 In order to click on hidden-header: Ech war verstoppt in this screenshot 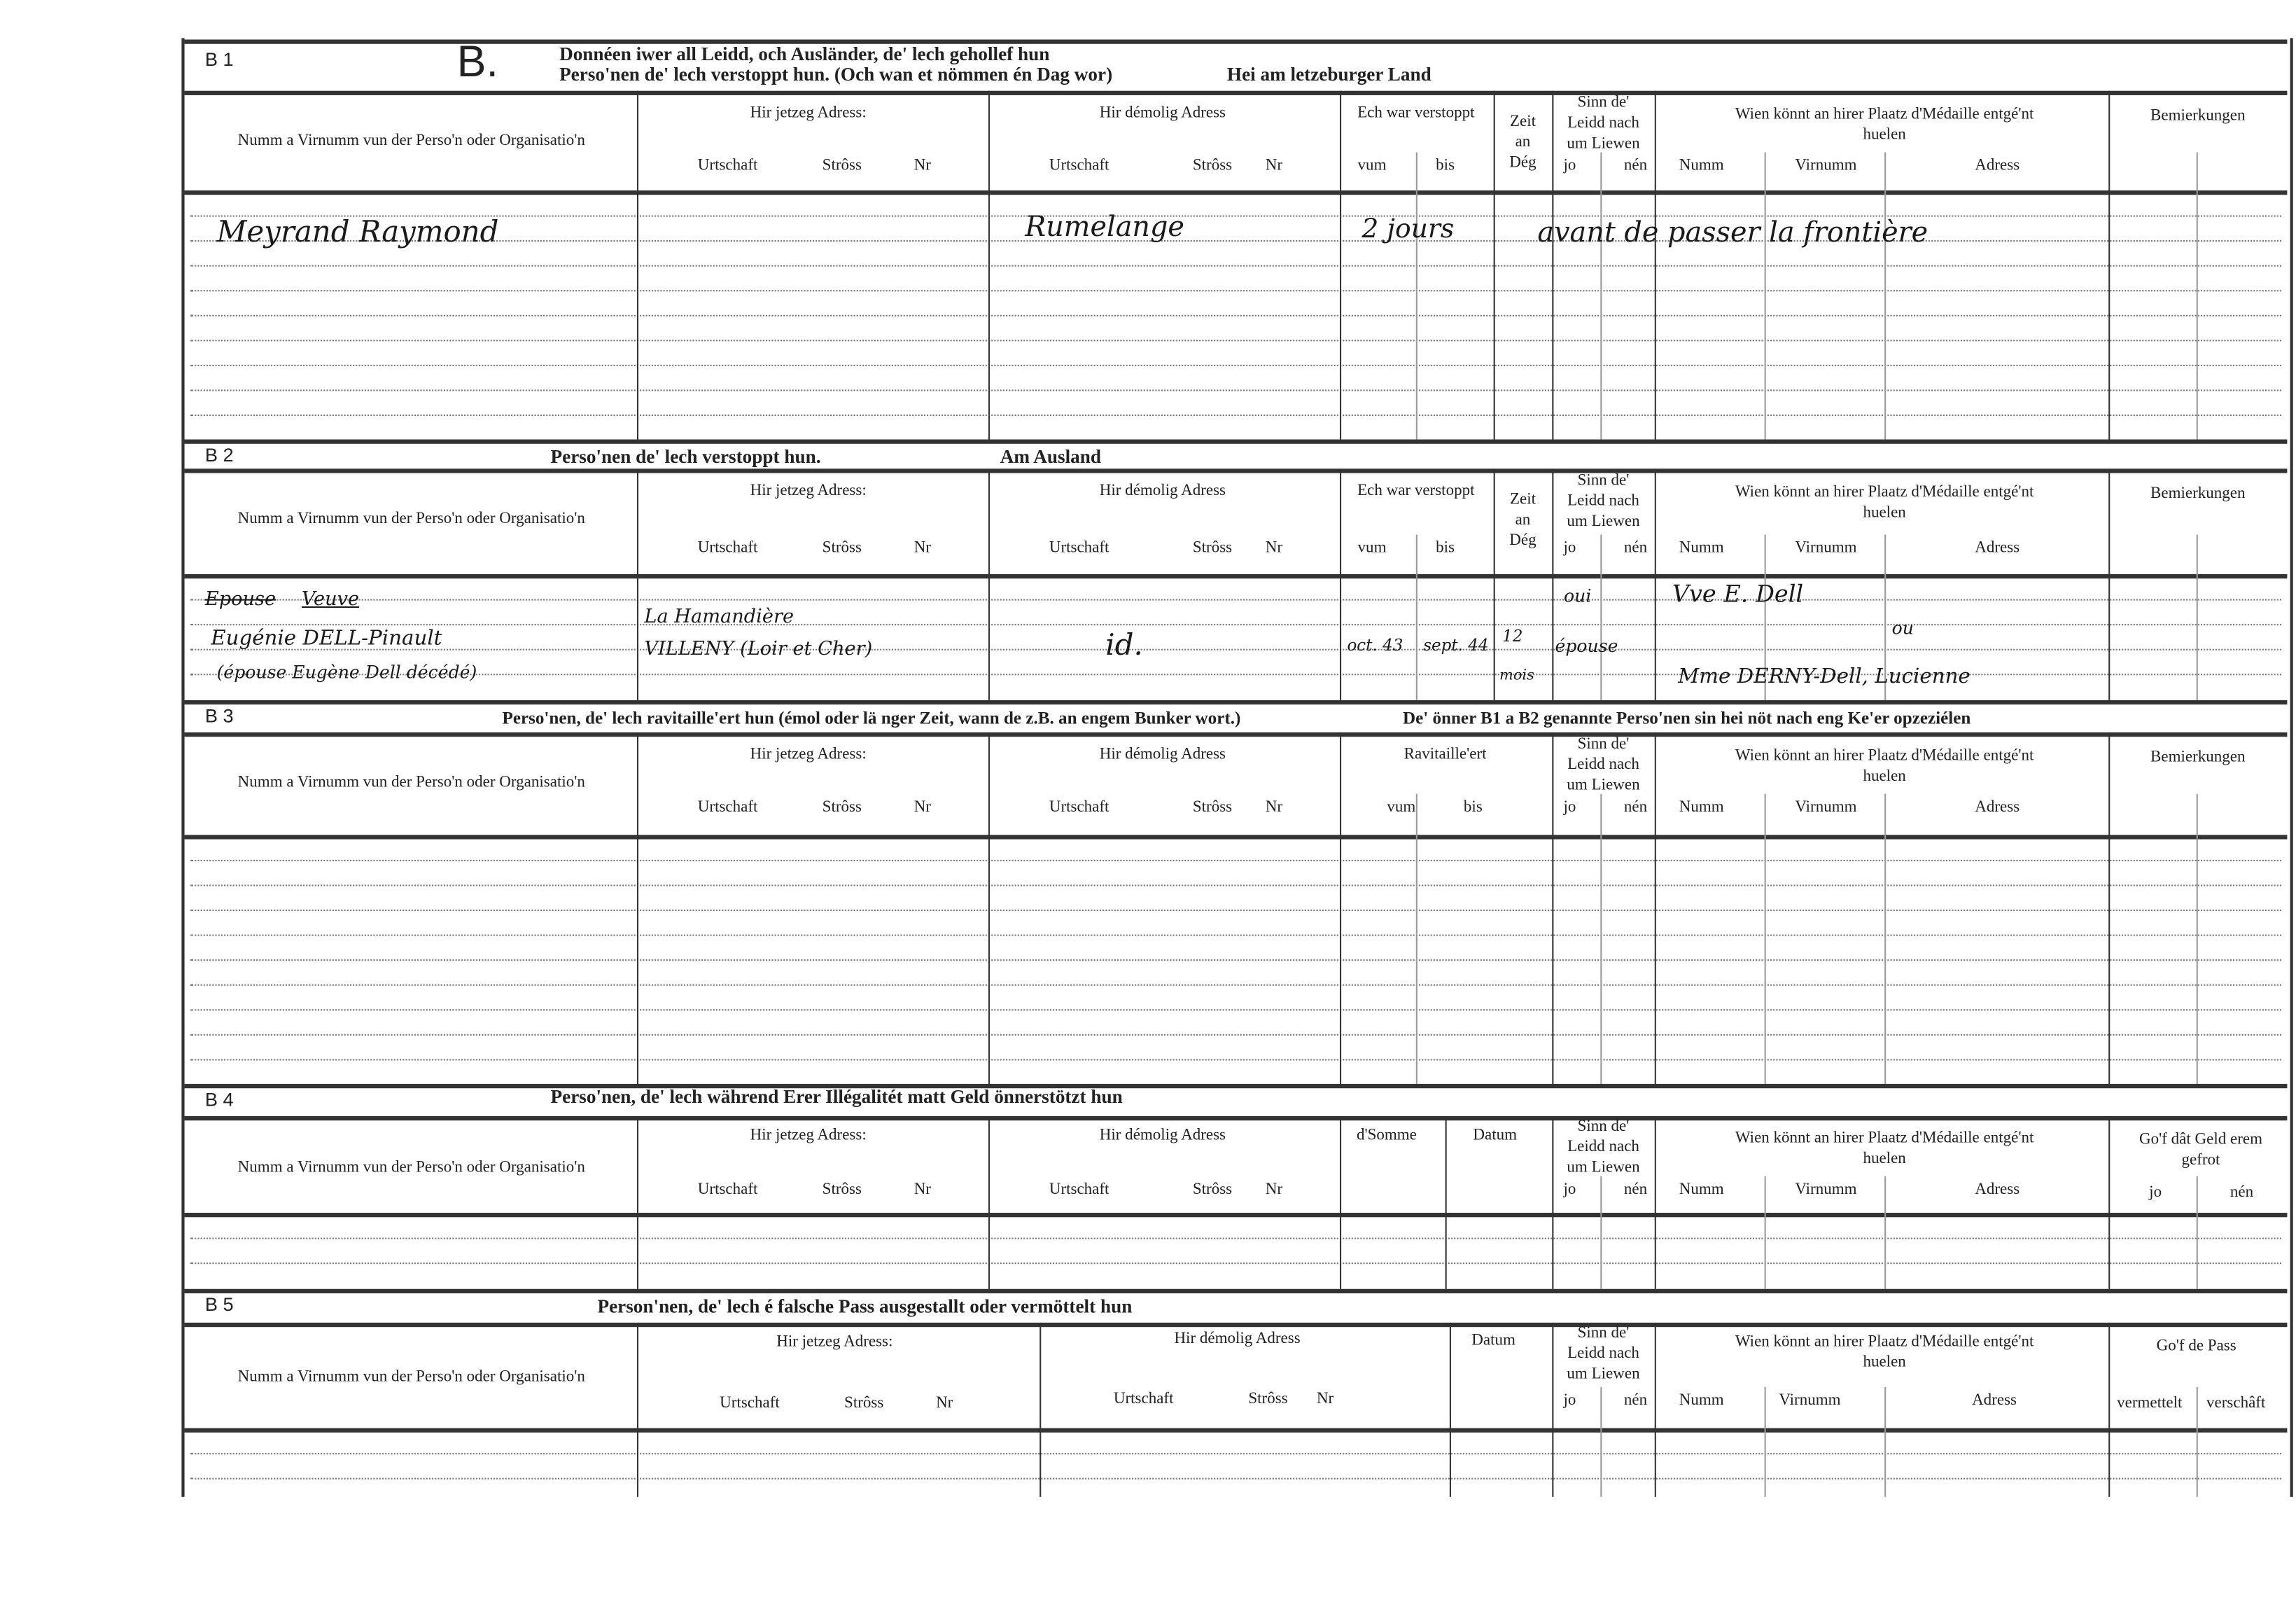, I will do `click(1416, 113)`.